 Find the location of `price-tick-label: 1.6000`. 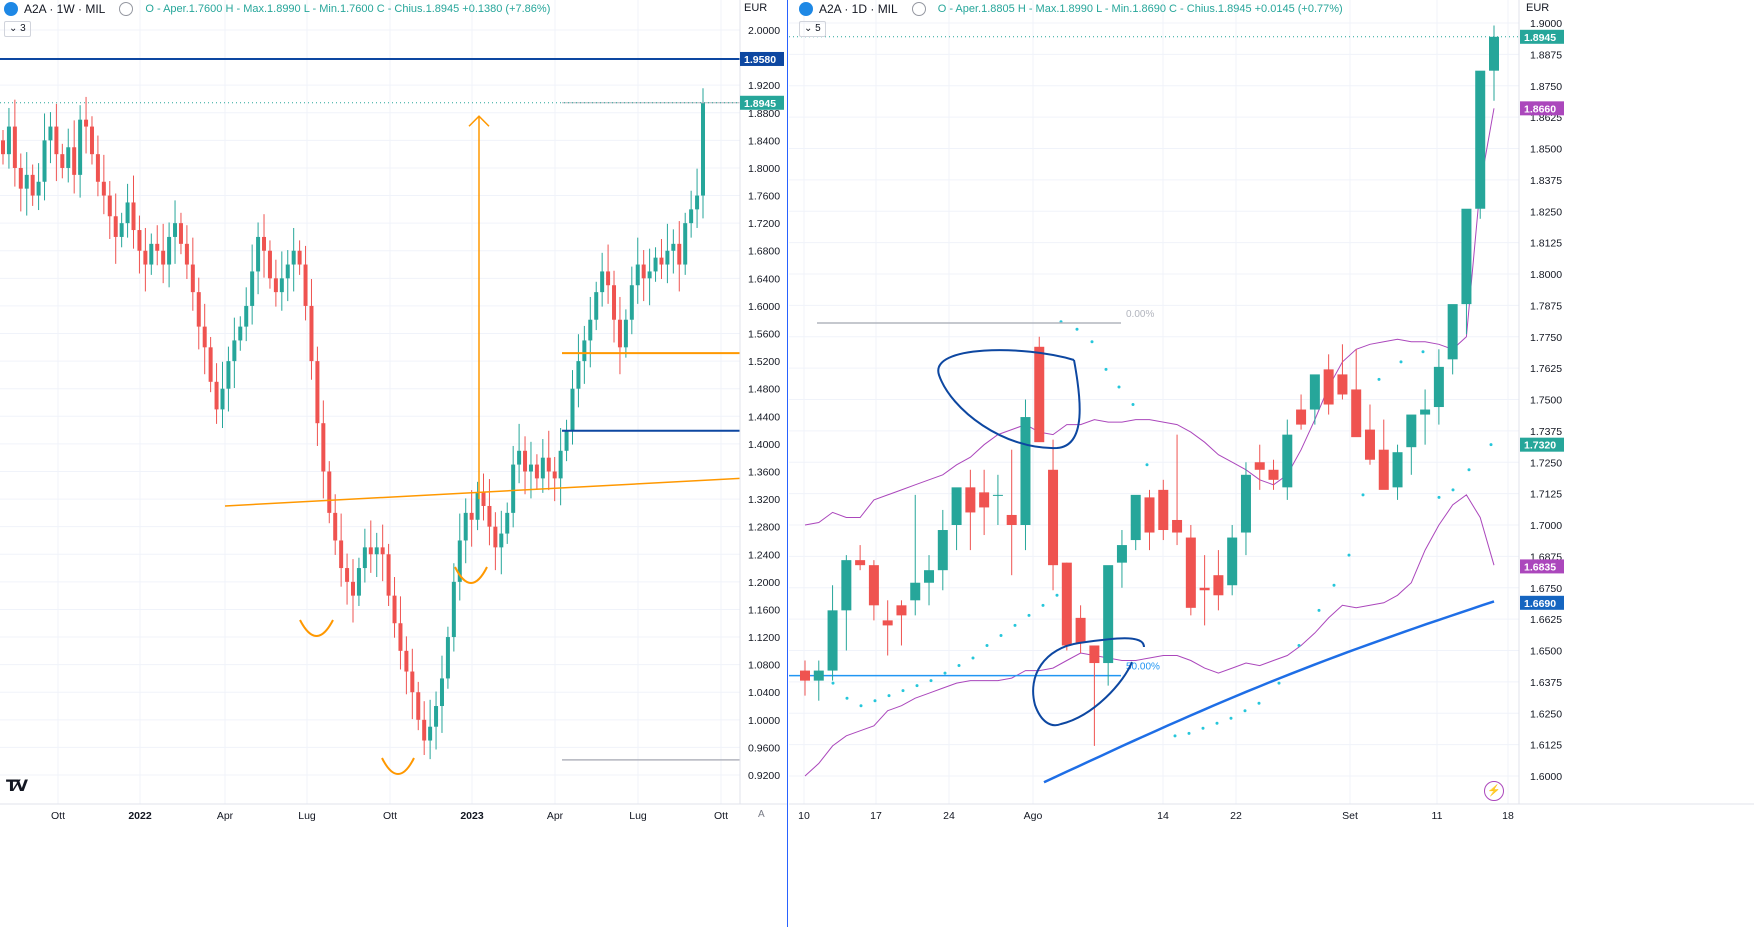

price-tick-label: 1.6000 is located at coordinates (764, 307).